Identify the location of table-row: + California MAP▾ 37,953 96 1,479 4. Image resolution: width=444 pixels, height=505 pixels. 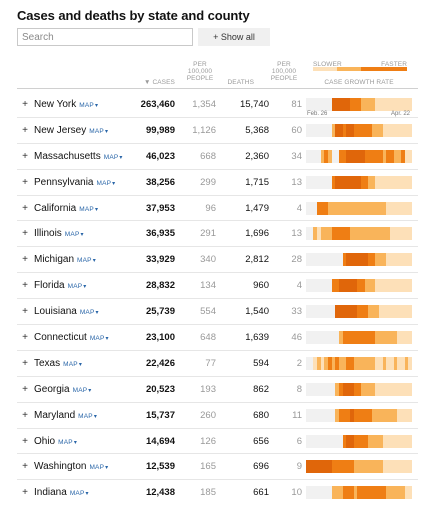
(217, 209).